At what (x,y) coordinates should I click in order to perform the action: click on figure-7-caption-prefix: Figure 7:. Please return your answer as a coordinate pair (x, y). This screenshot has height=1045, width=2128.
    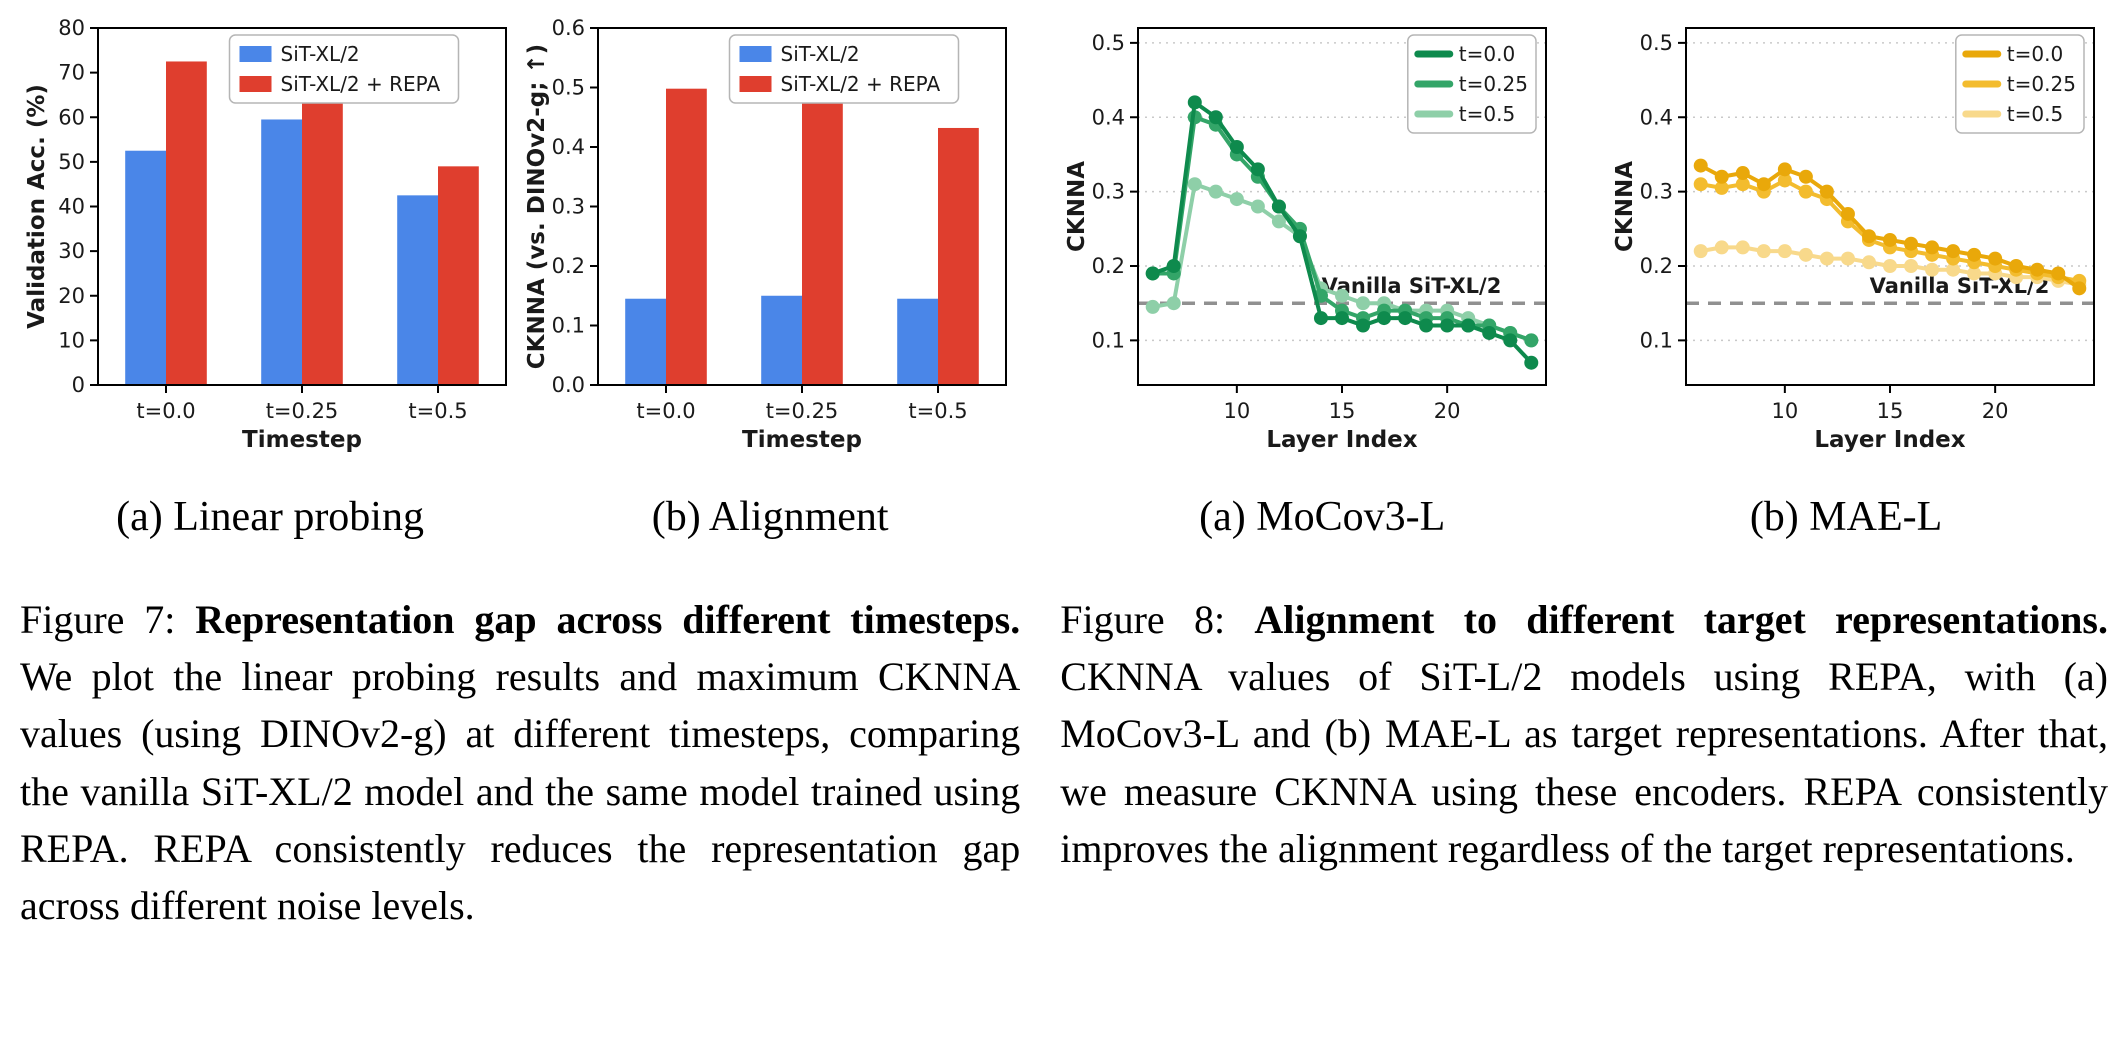
    Looking at the image, I should click on (108, 619).